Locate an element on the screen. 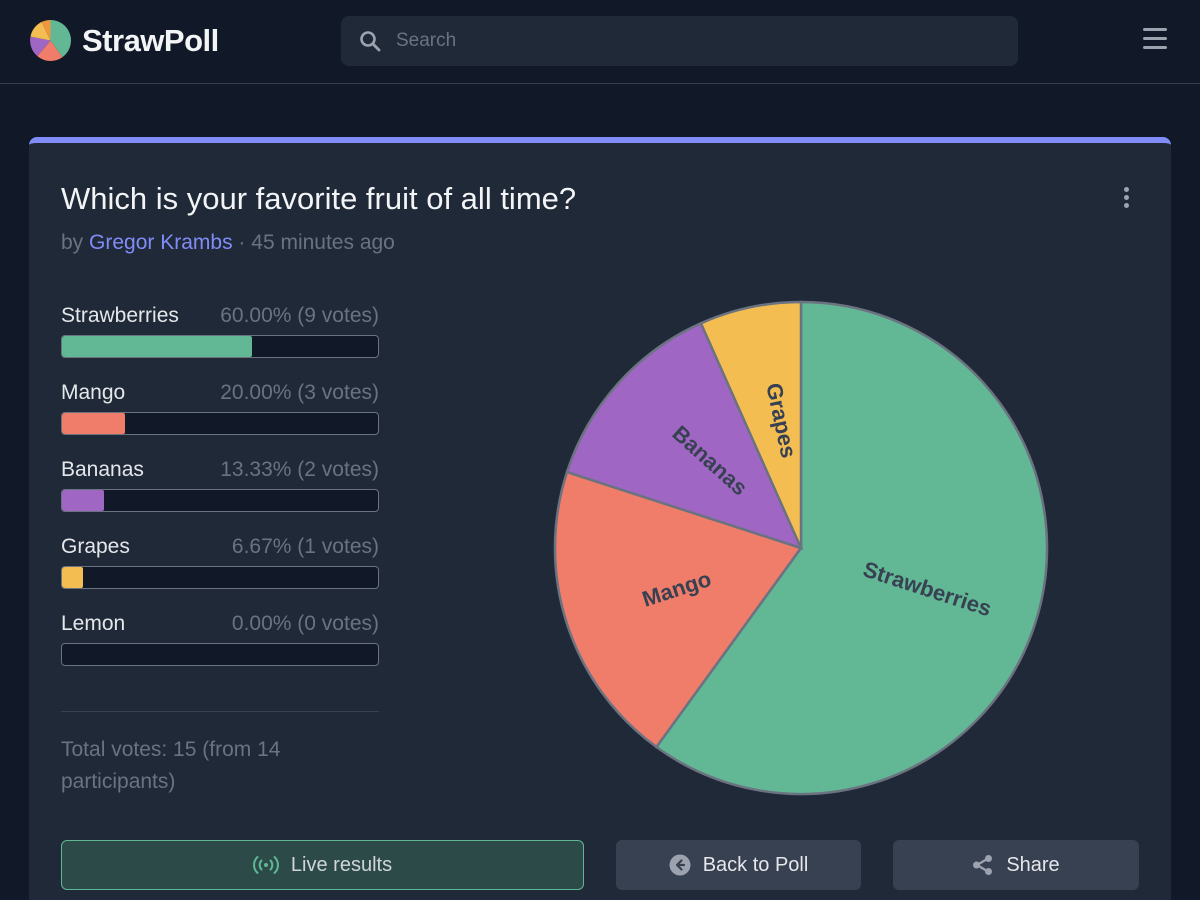  option-label: Lemon is located at coordinates (93, 623).